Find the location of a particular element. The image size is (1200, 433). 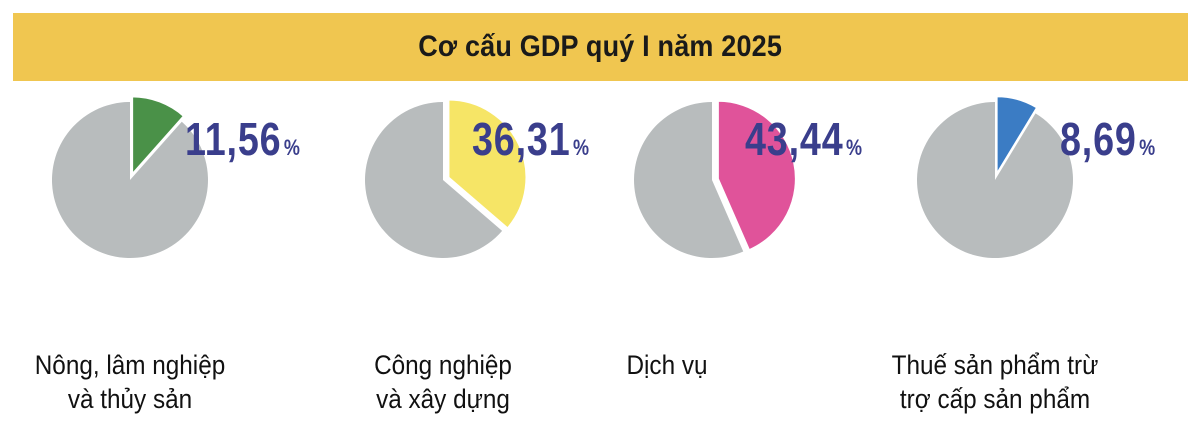

value-label-taxes: 8,69% is located at coordinates (1107, 139).